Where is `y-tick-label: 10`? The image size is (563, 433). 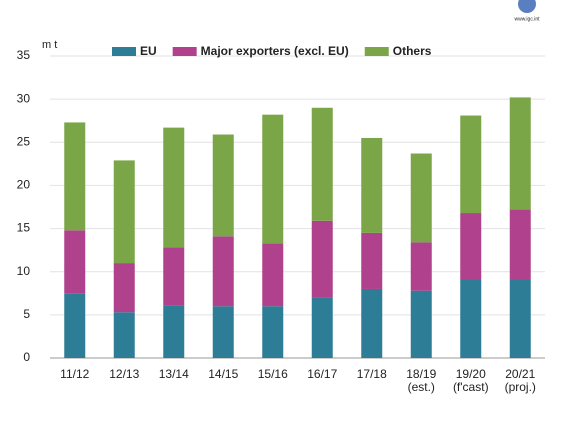 y-tick-label: 10 is located at coordinates (24, 271).